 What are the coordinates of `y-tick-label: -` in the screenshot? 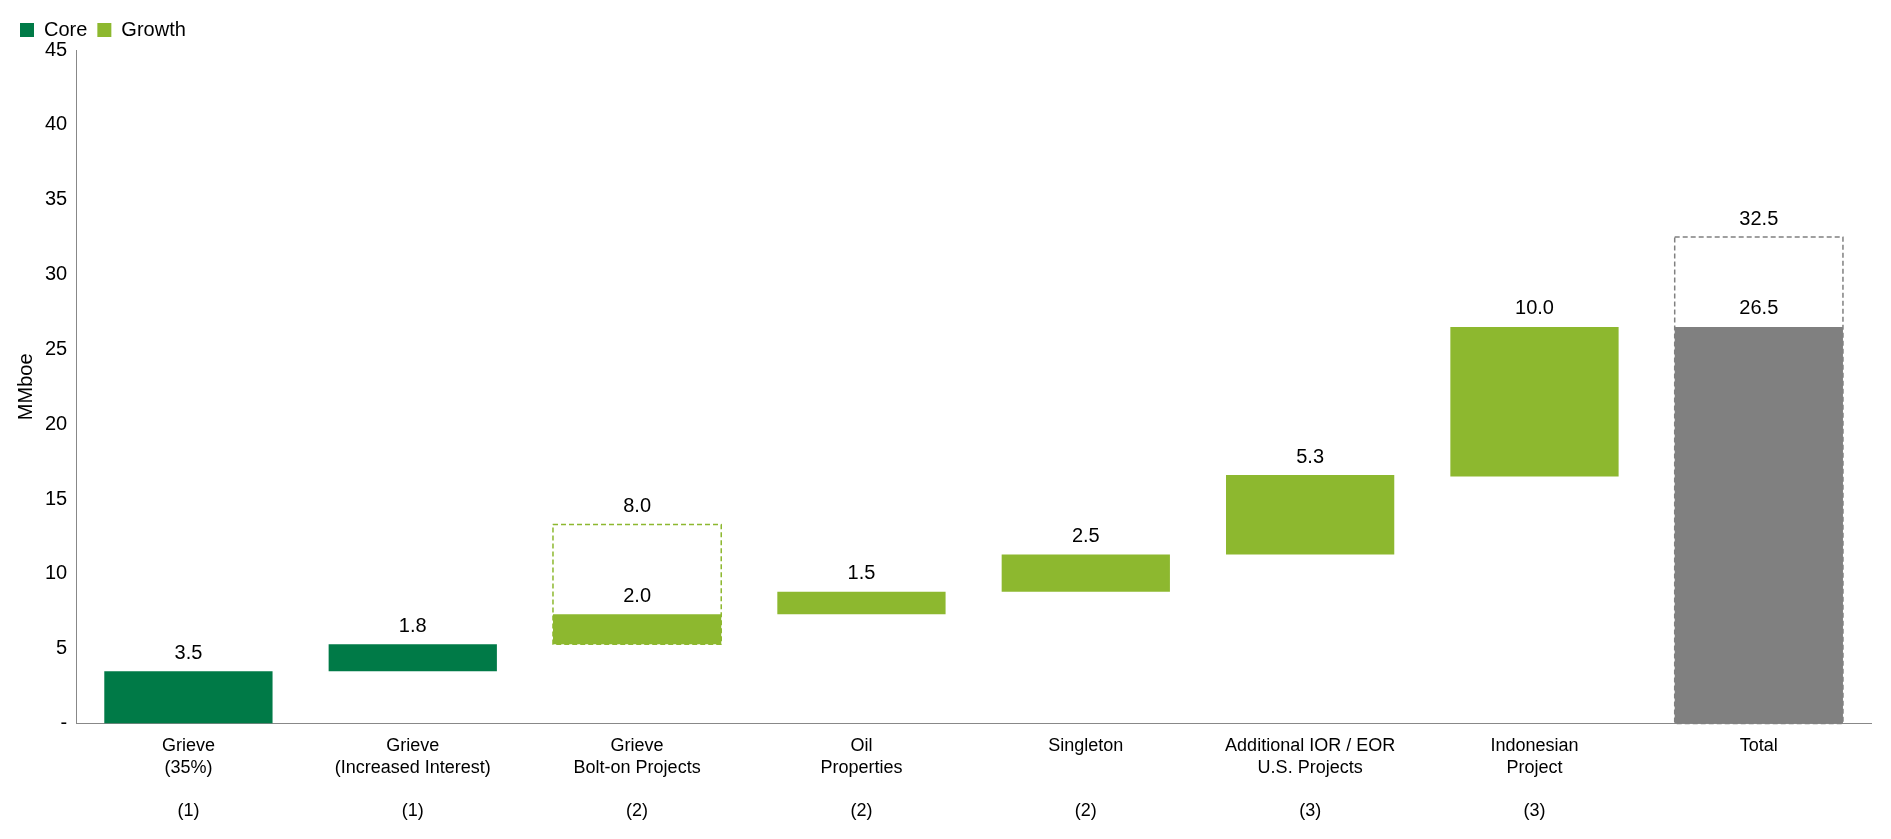 It's located at (64, 722).